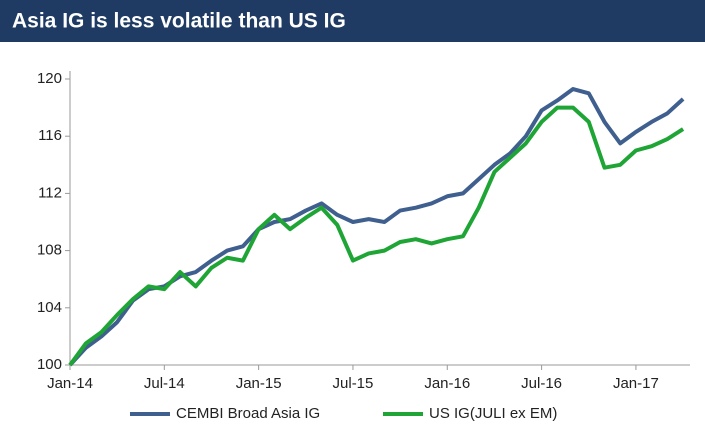 The height and width of the screenshot is (432, 705). Describe the element at coordinates (636, 383) in the screenshot. I see `x-tick-label: Jan-17` at that location.